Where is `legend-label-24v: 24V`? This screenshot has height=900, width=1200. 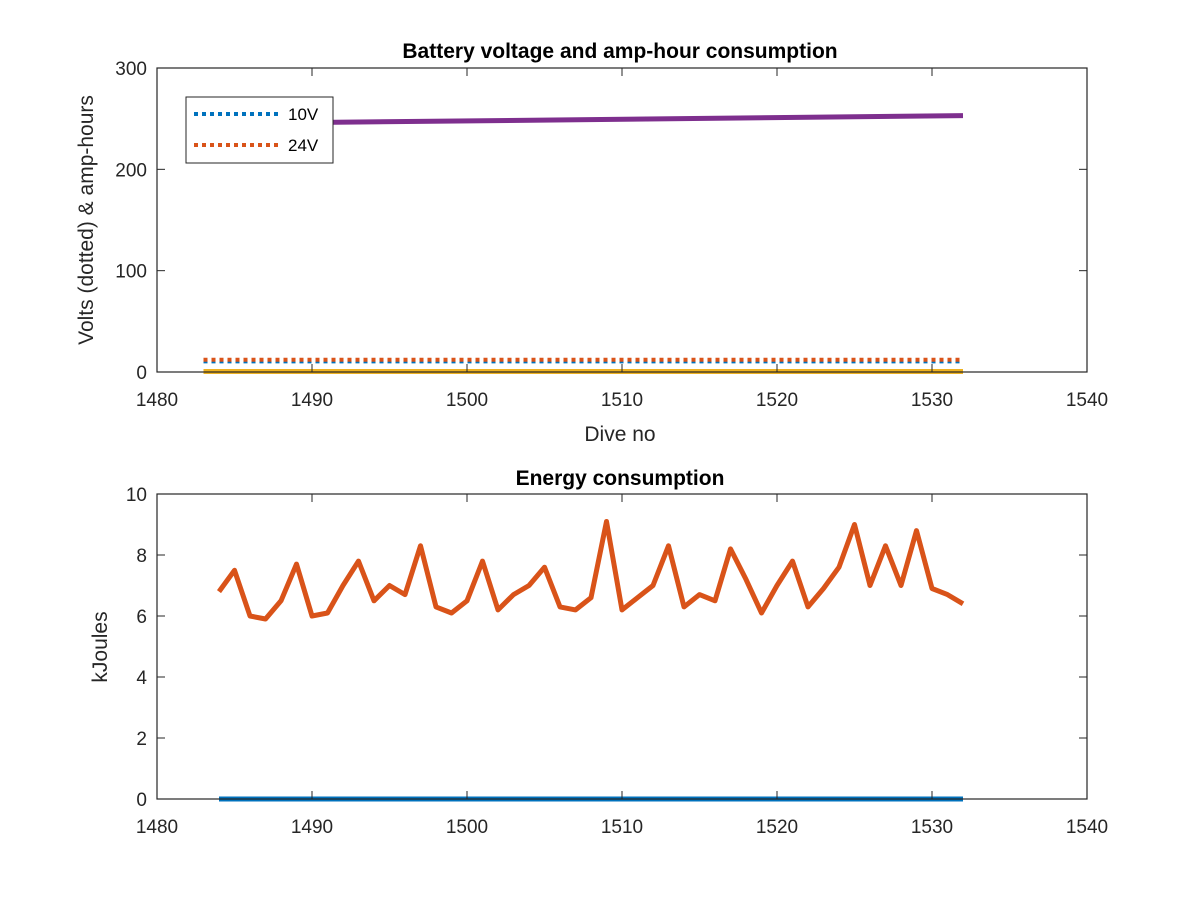 legend-label-24v: 24V is located at coordinates (303, 145).